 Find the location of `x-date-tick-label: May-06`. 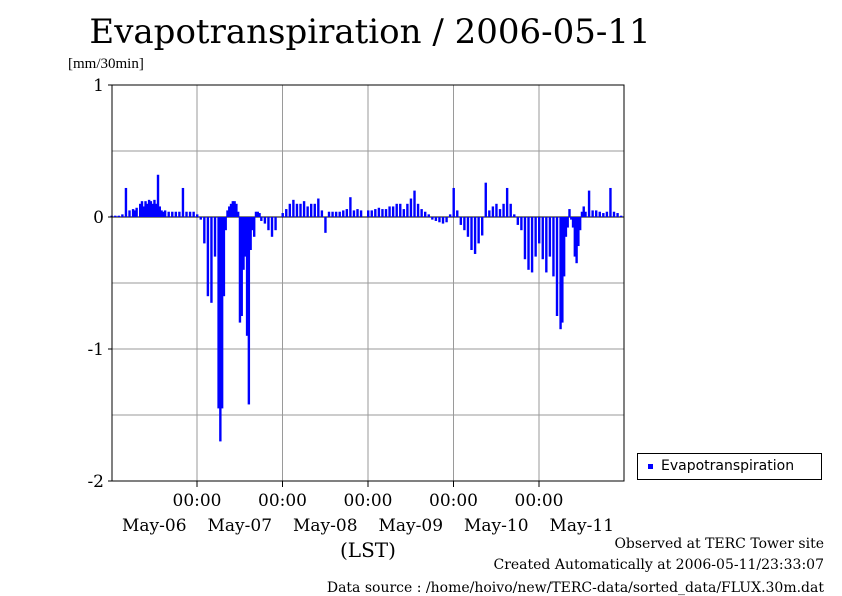

x-date-tick-label: May-06 is located at coordinates (154, 526).